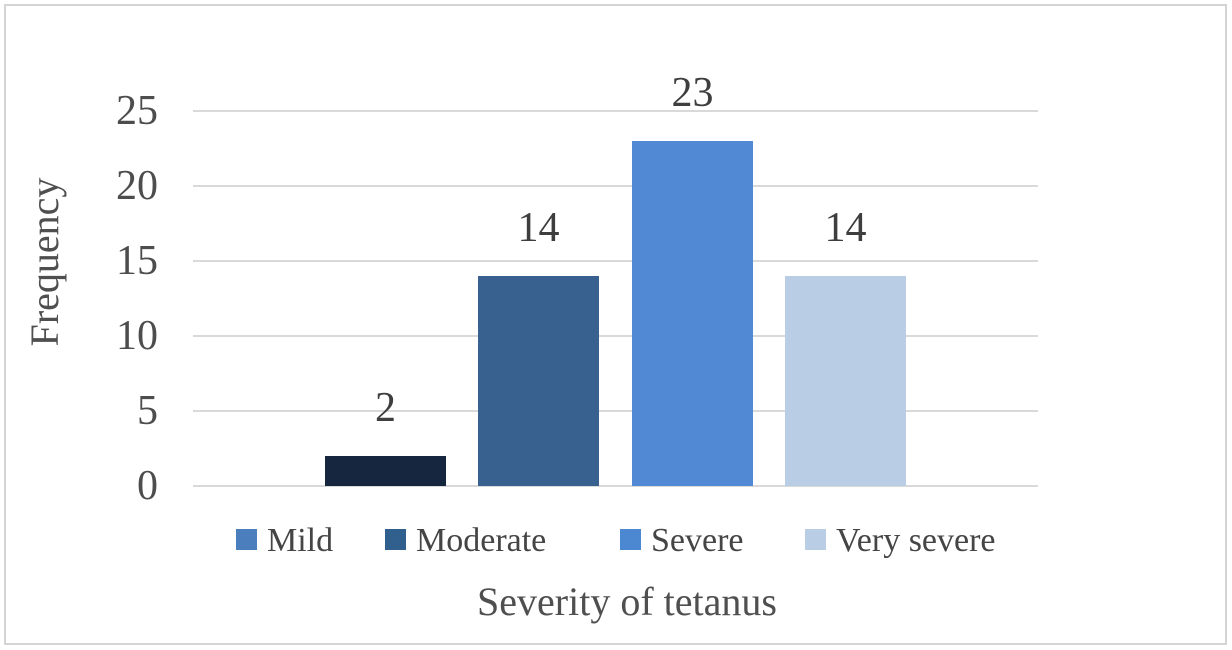 Image resolution: width=1232 pixels, height=650 pixels. What do you see at coordinates (137, 111) in the screenshot?
I see `y-tick-label-25: 25` at bounding box center [137, 111].